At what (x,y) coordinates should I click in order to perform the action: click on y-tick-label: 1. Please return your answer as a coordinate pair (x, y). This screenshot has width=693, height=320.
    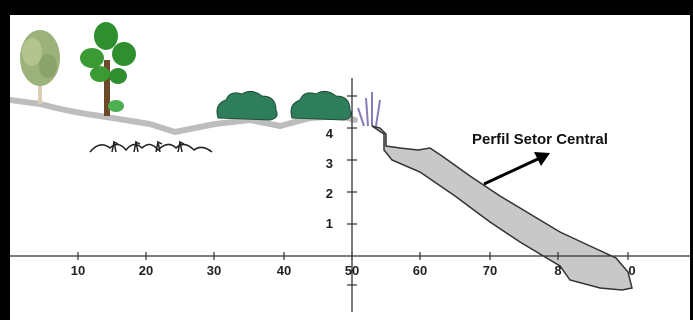
    Looking at the image, I should click on (329, 223).